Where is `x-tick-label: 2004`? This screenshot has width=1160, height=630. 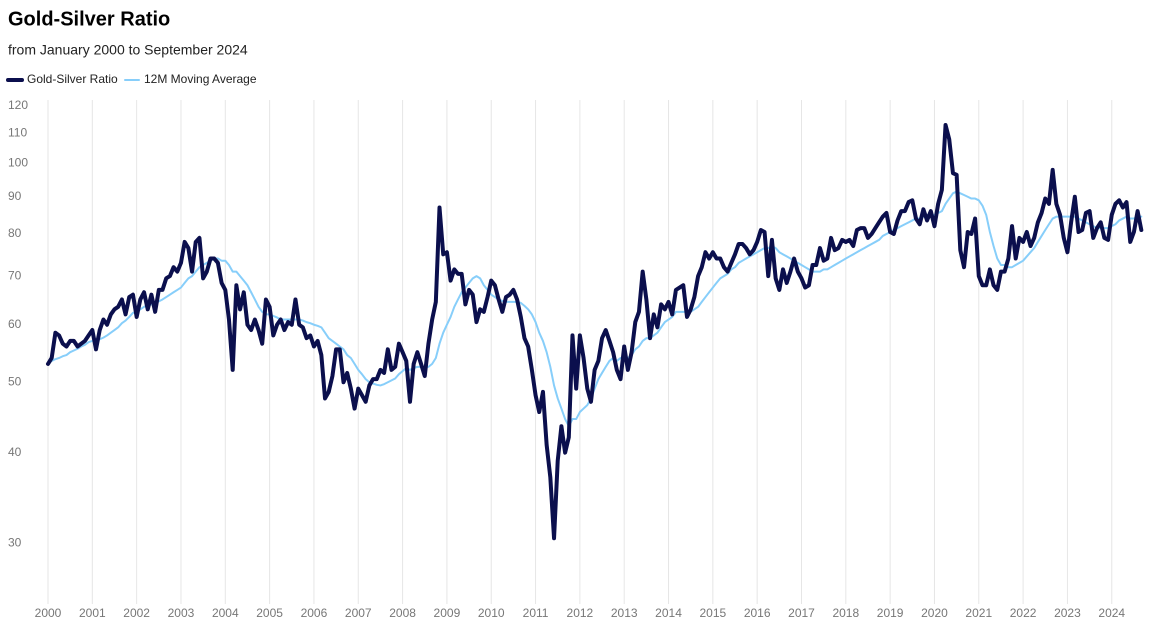 x-tick-label: 2004 is located at coordinates (225, 613).